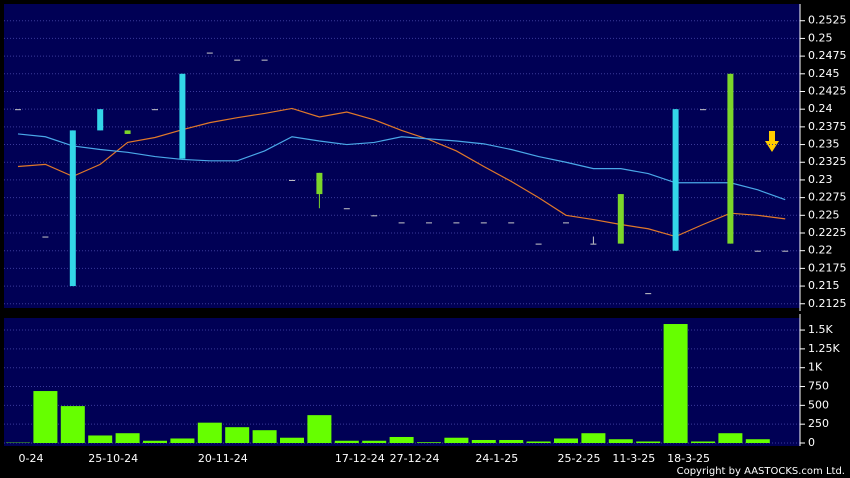  I want to click on x-tick-label: 27-12-24, so click(415, 458).